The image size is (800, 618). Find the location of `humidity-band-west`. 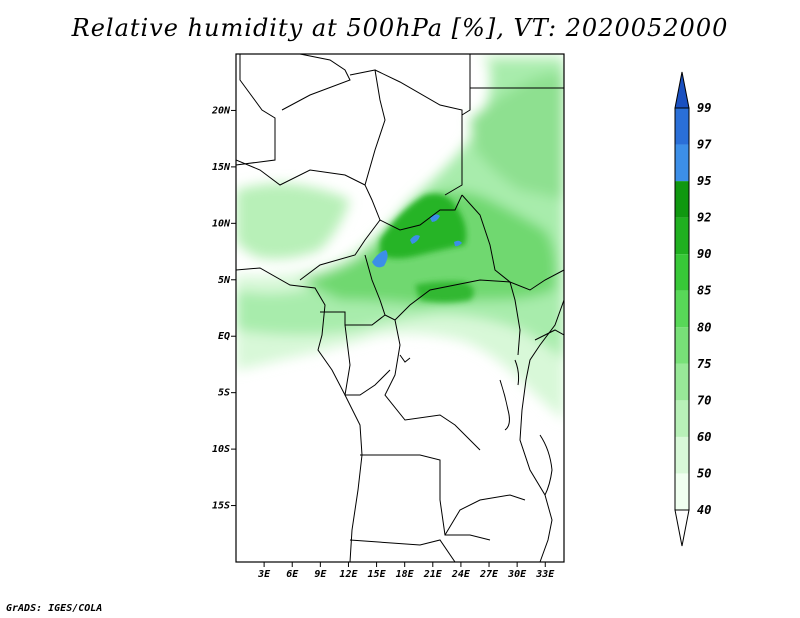

humidity-band-west is located at coordinates (293, 221).